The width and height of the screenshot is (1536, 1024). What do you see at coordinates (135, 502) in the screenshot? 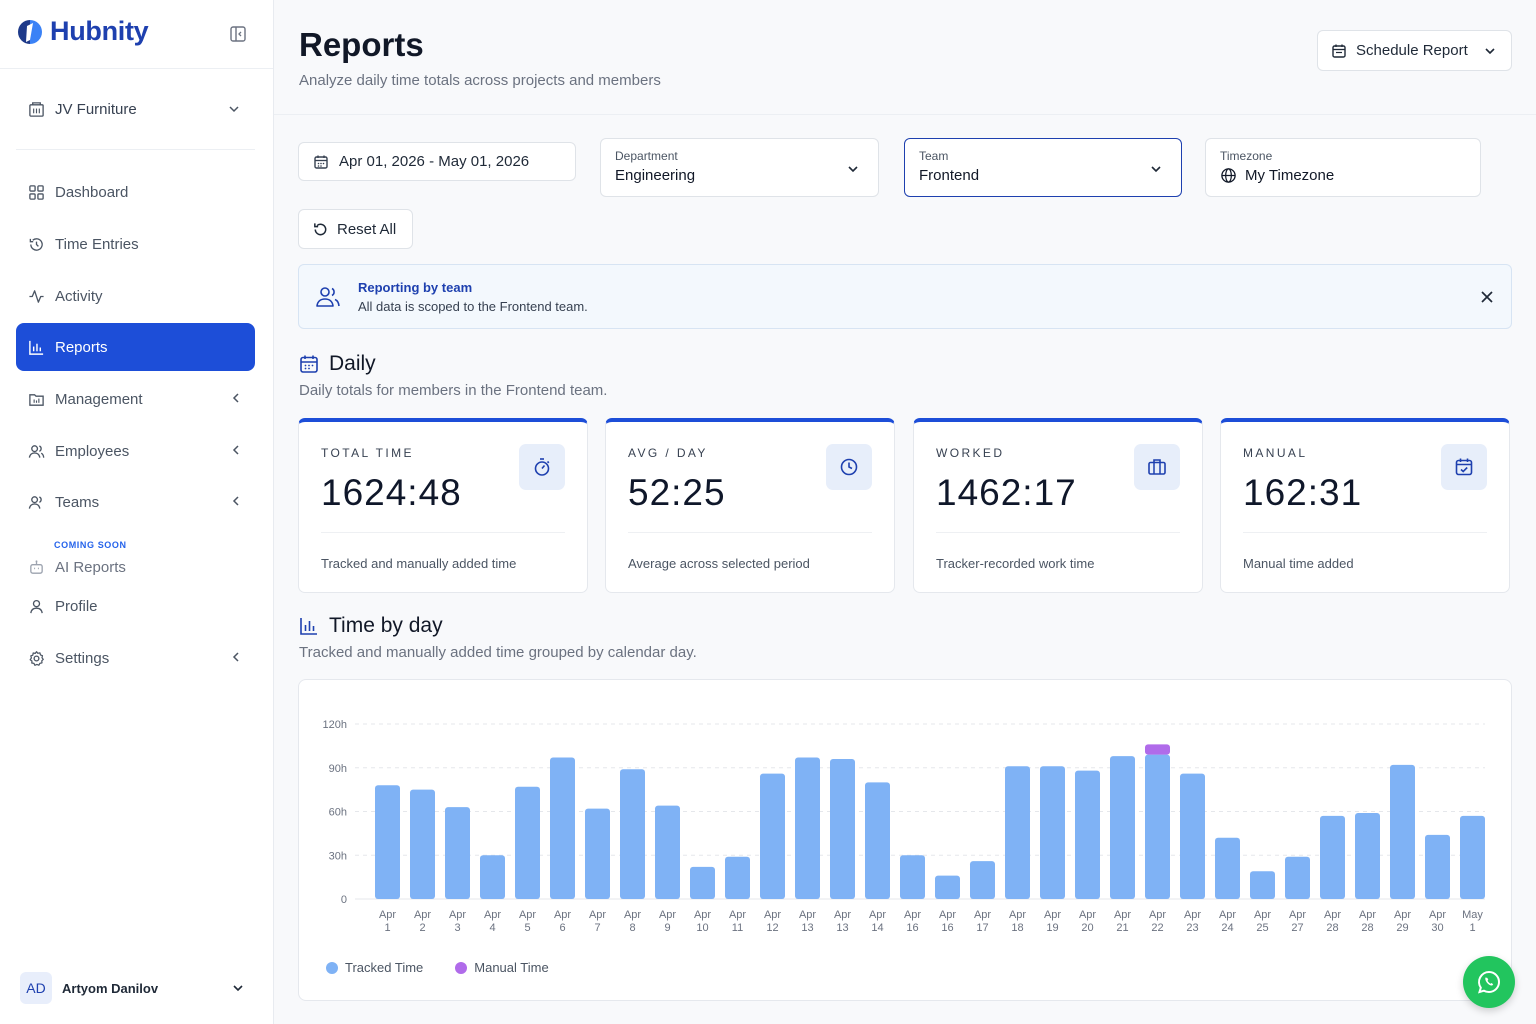
I see `sidebar-item-teams: Teams` at bounding box center [135, 502].